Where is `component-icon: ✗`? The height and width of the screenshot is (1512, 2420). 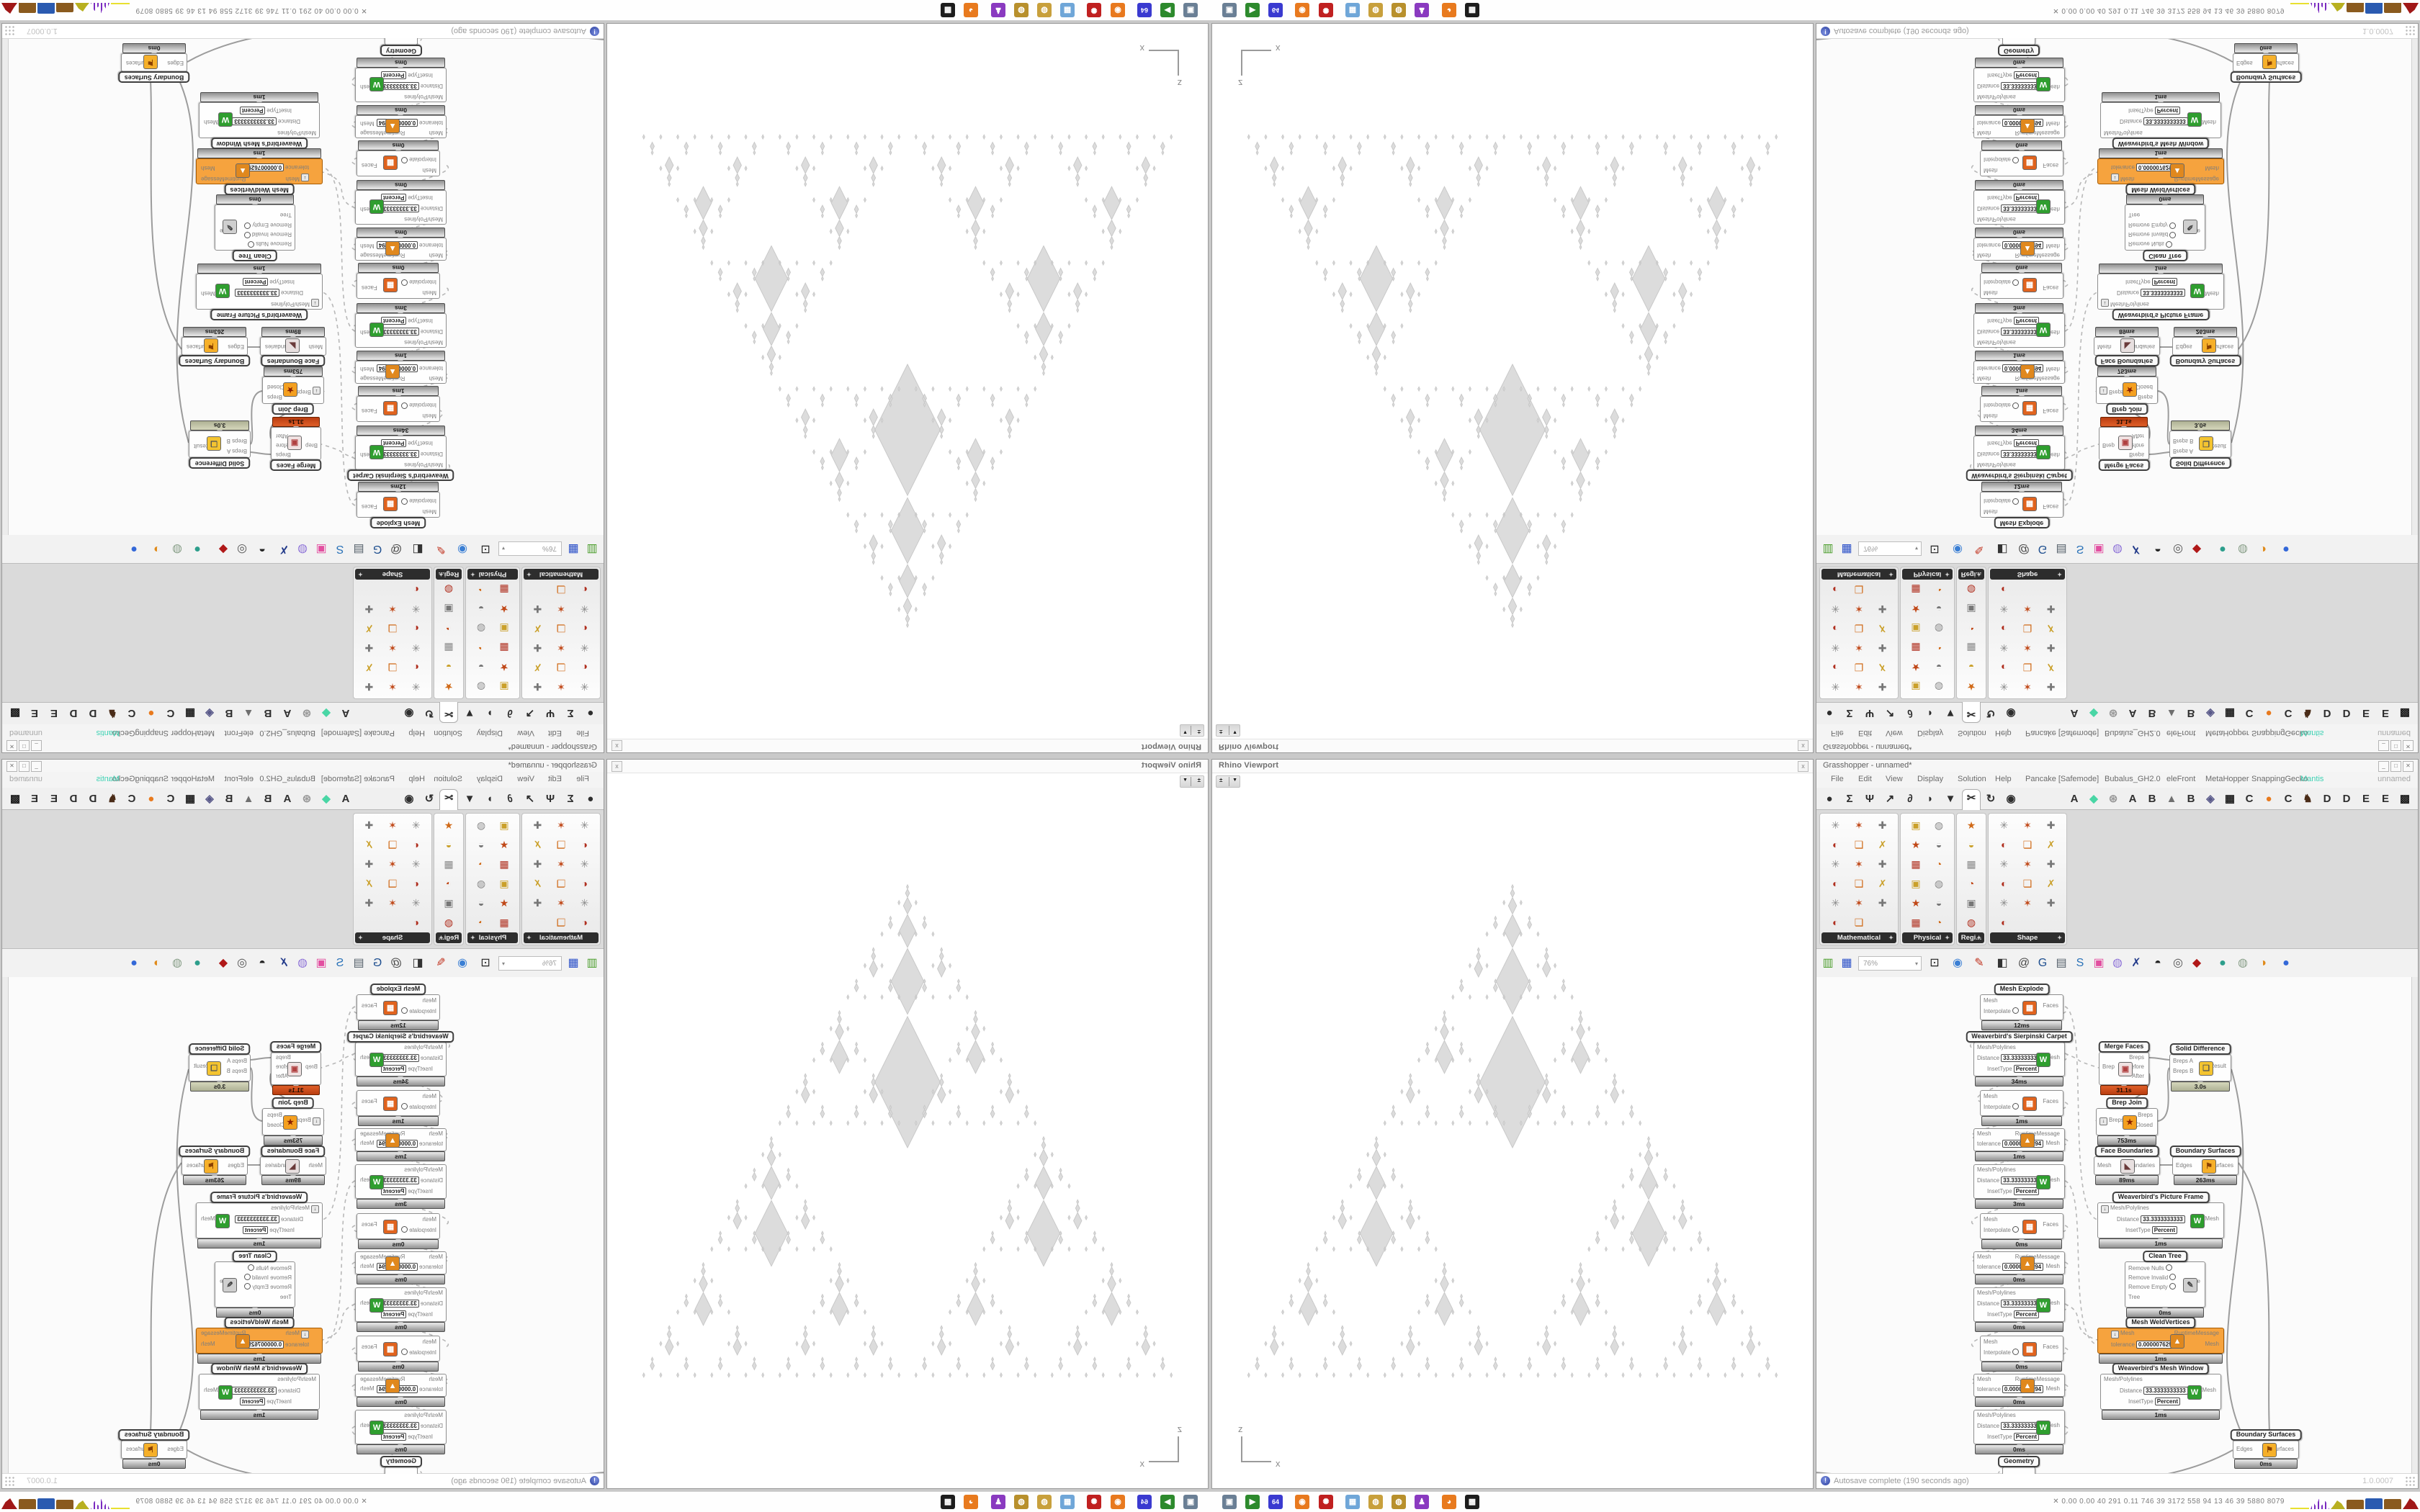
component-icon: ✗ is located at coordinates (2051, 628).